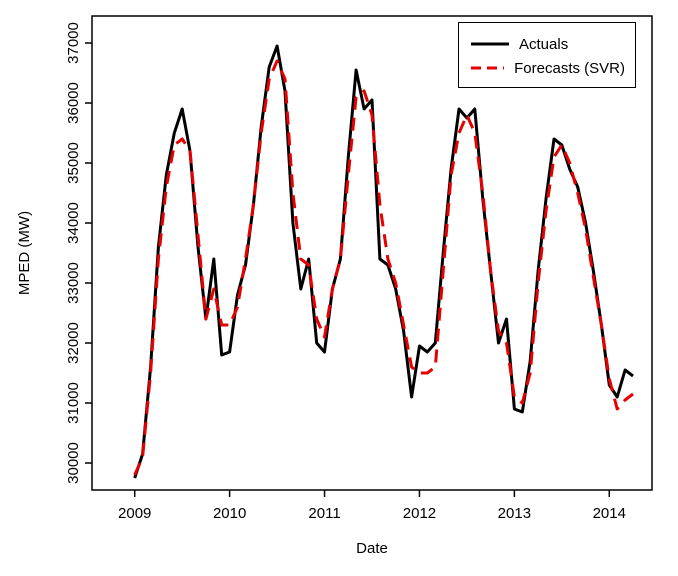 This screenshot has width=678, height=576. Describe the element at coordinates (229, 513) in the screenshot. I see `x-tick-label: 2010` at that location.